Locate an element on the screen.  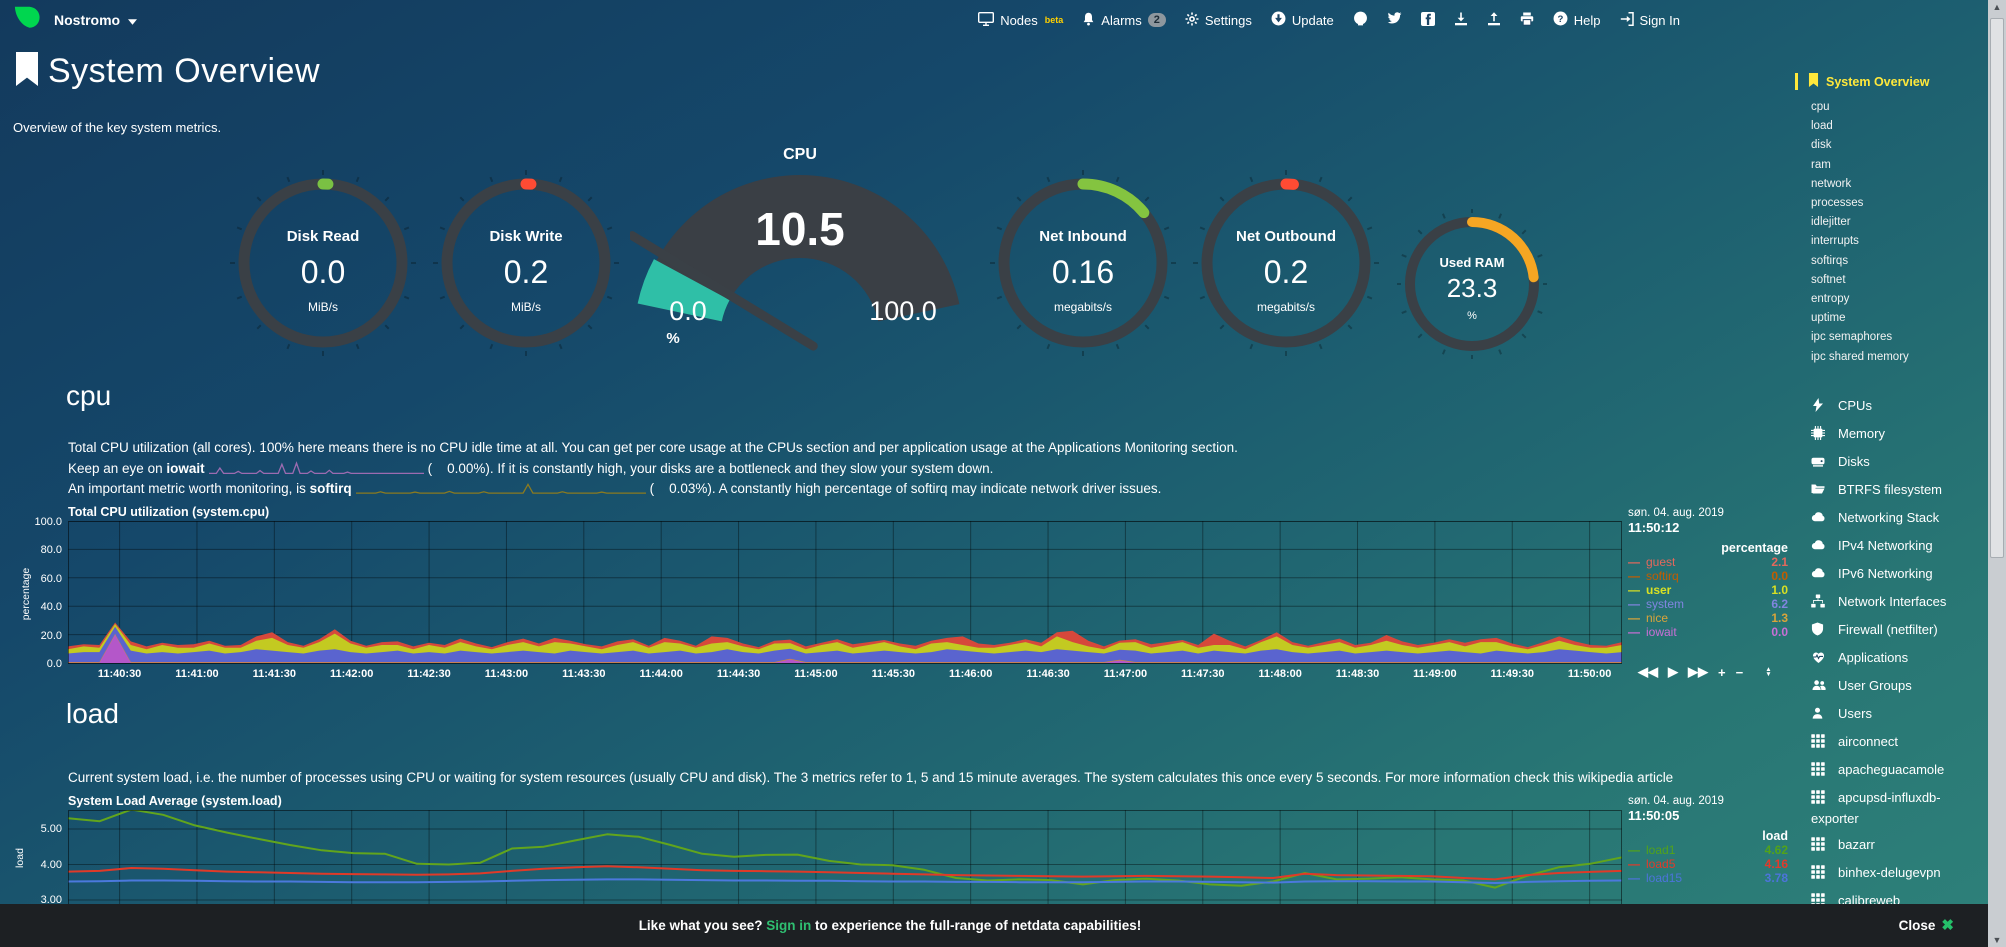
nav-export is located at coordinates (1461, 20).